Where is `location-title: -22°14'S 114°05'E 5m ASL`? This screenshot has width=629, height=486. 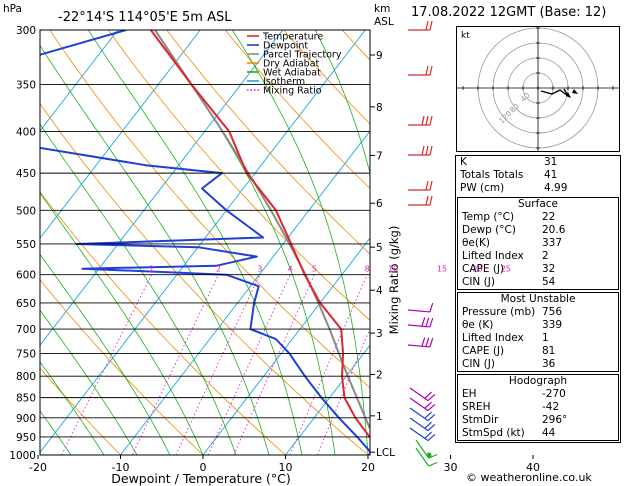 location-title: -22°14'S 114°05'E 5m ASL is located at coordinates (145, 17).